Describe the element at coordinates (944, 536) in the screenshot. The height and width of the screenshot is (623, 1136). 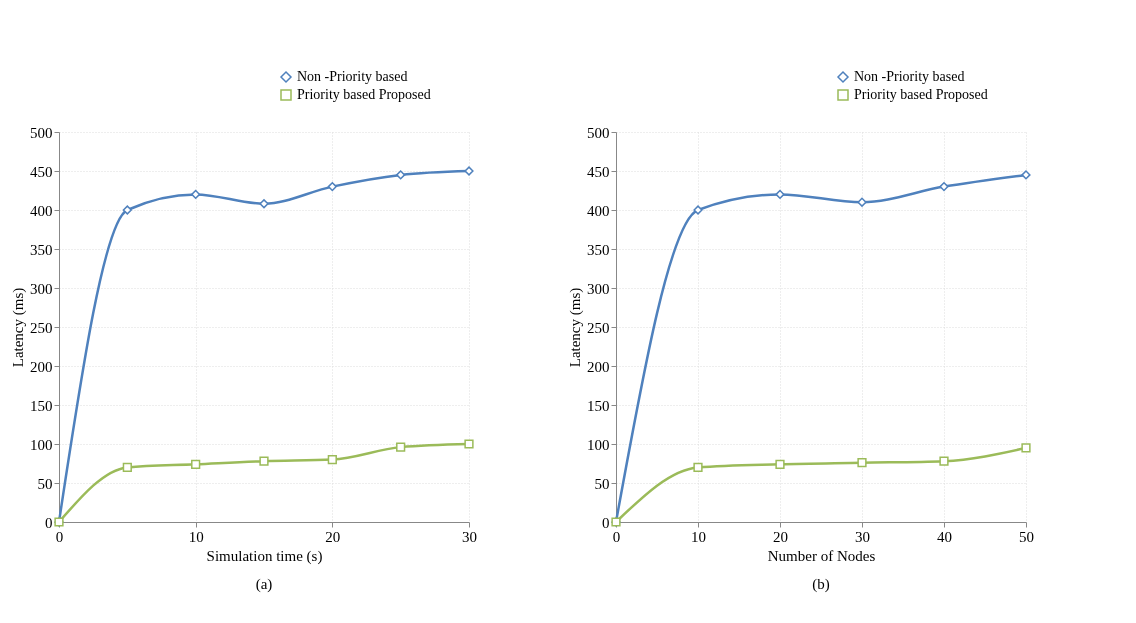
I see `x-tick-label: 40` at that location.